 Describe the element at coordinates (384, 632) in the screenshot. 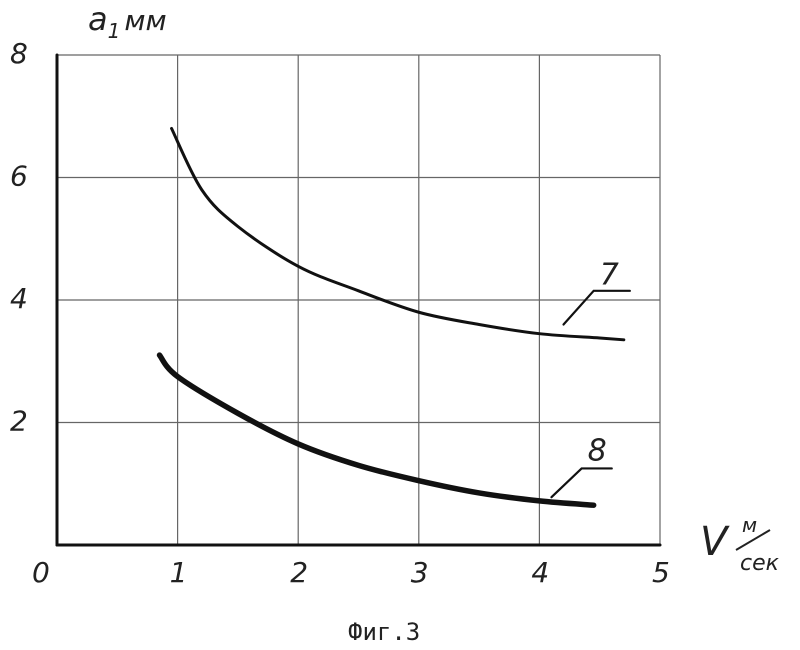

I see `figure-caption: Фиг.3` at that location.